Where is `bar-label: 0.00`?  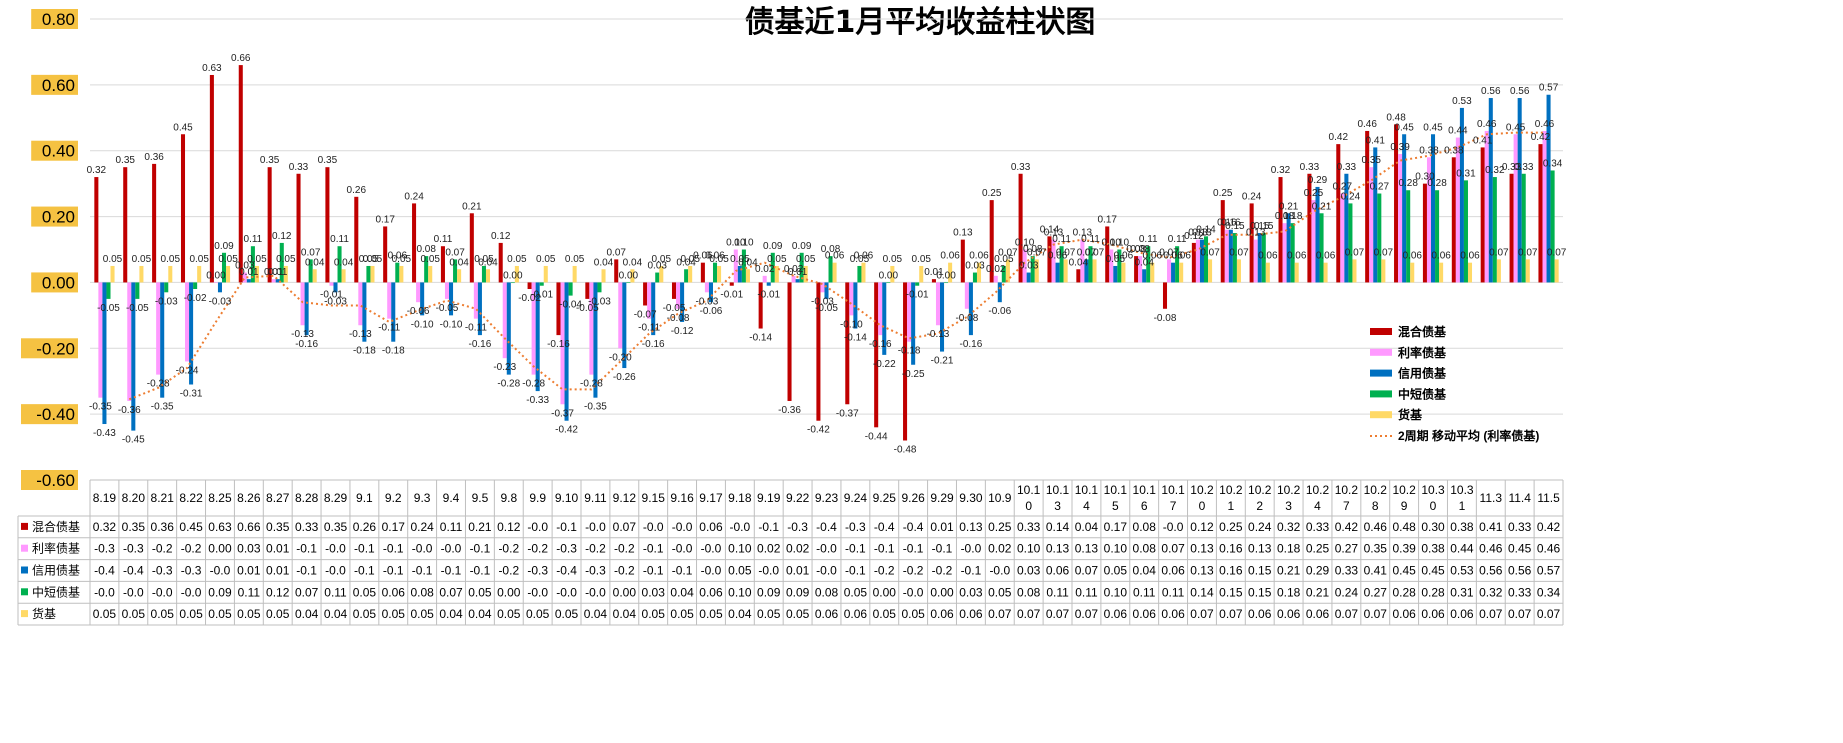
bar-label: 0.00 is located at coordinates (889, 275).